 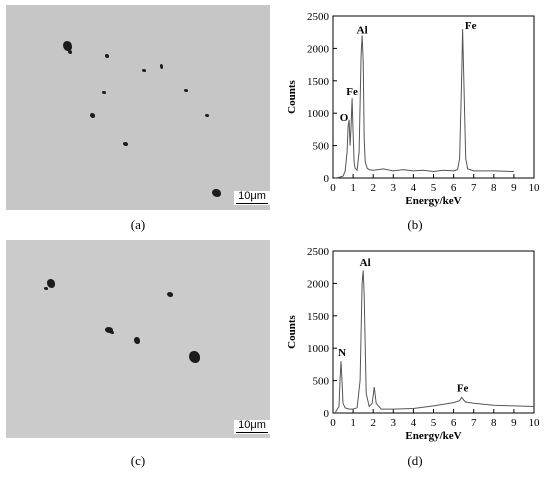 What do you see at coordinates (415, 224) in the screenshot?
I see `caption-b: (b)` at bounding box center [415, 224].